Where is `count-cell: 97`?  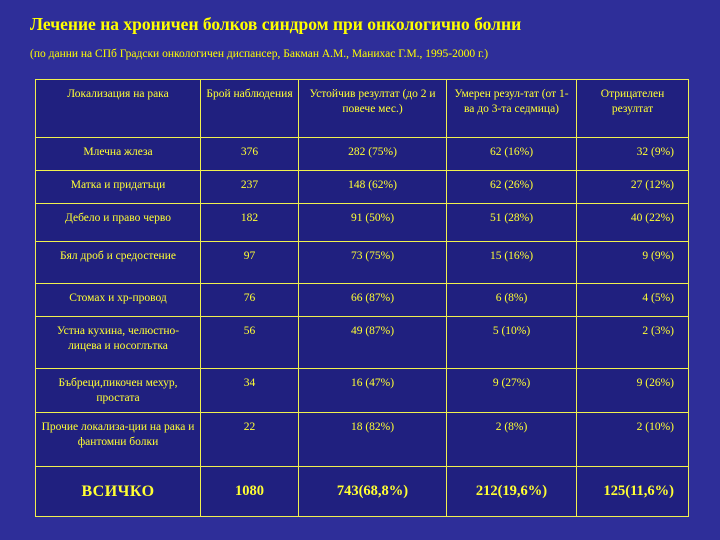
count-cell: 97 is located at coordinates (249, 262).